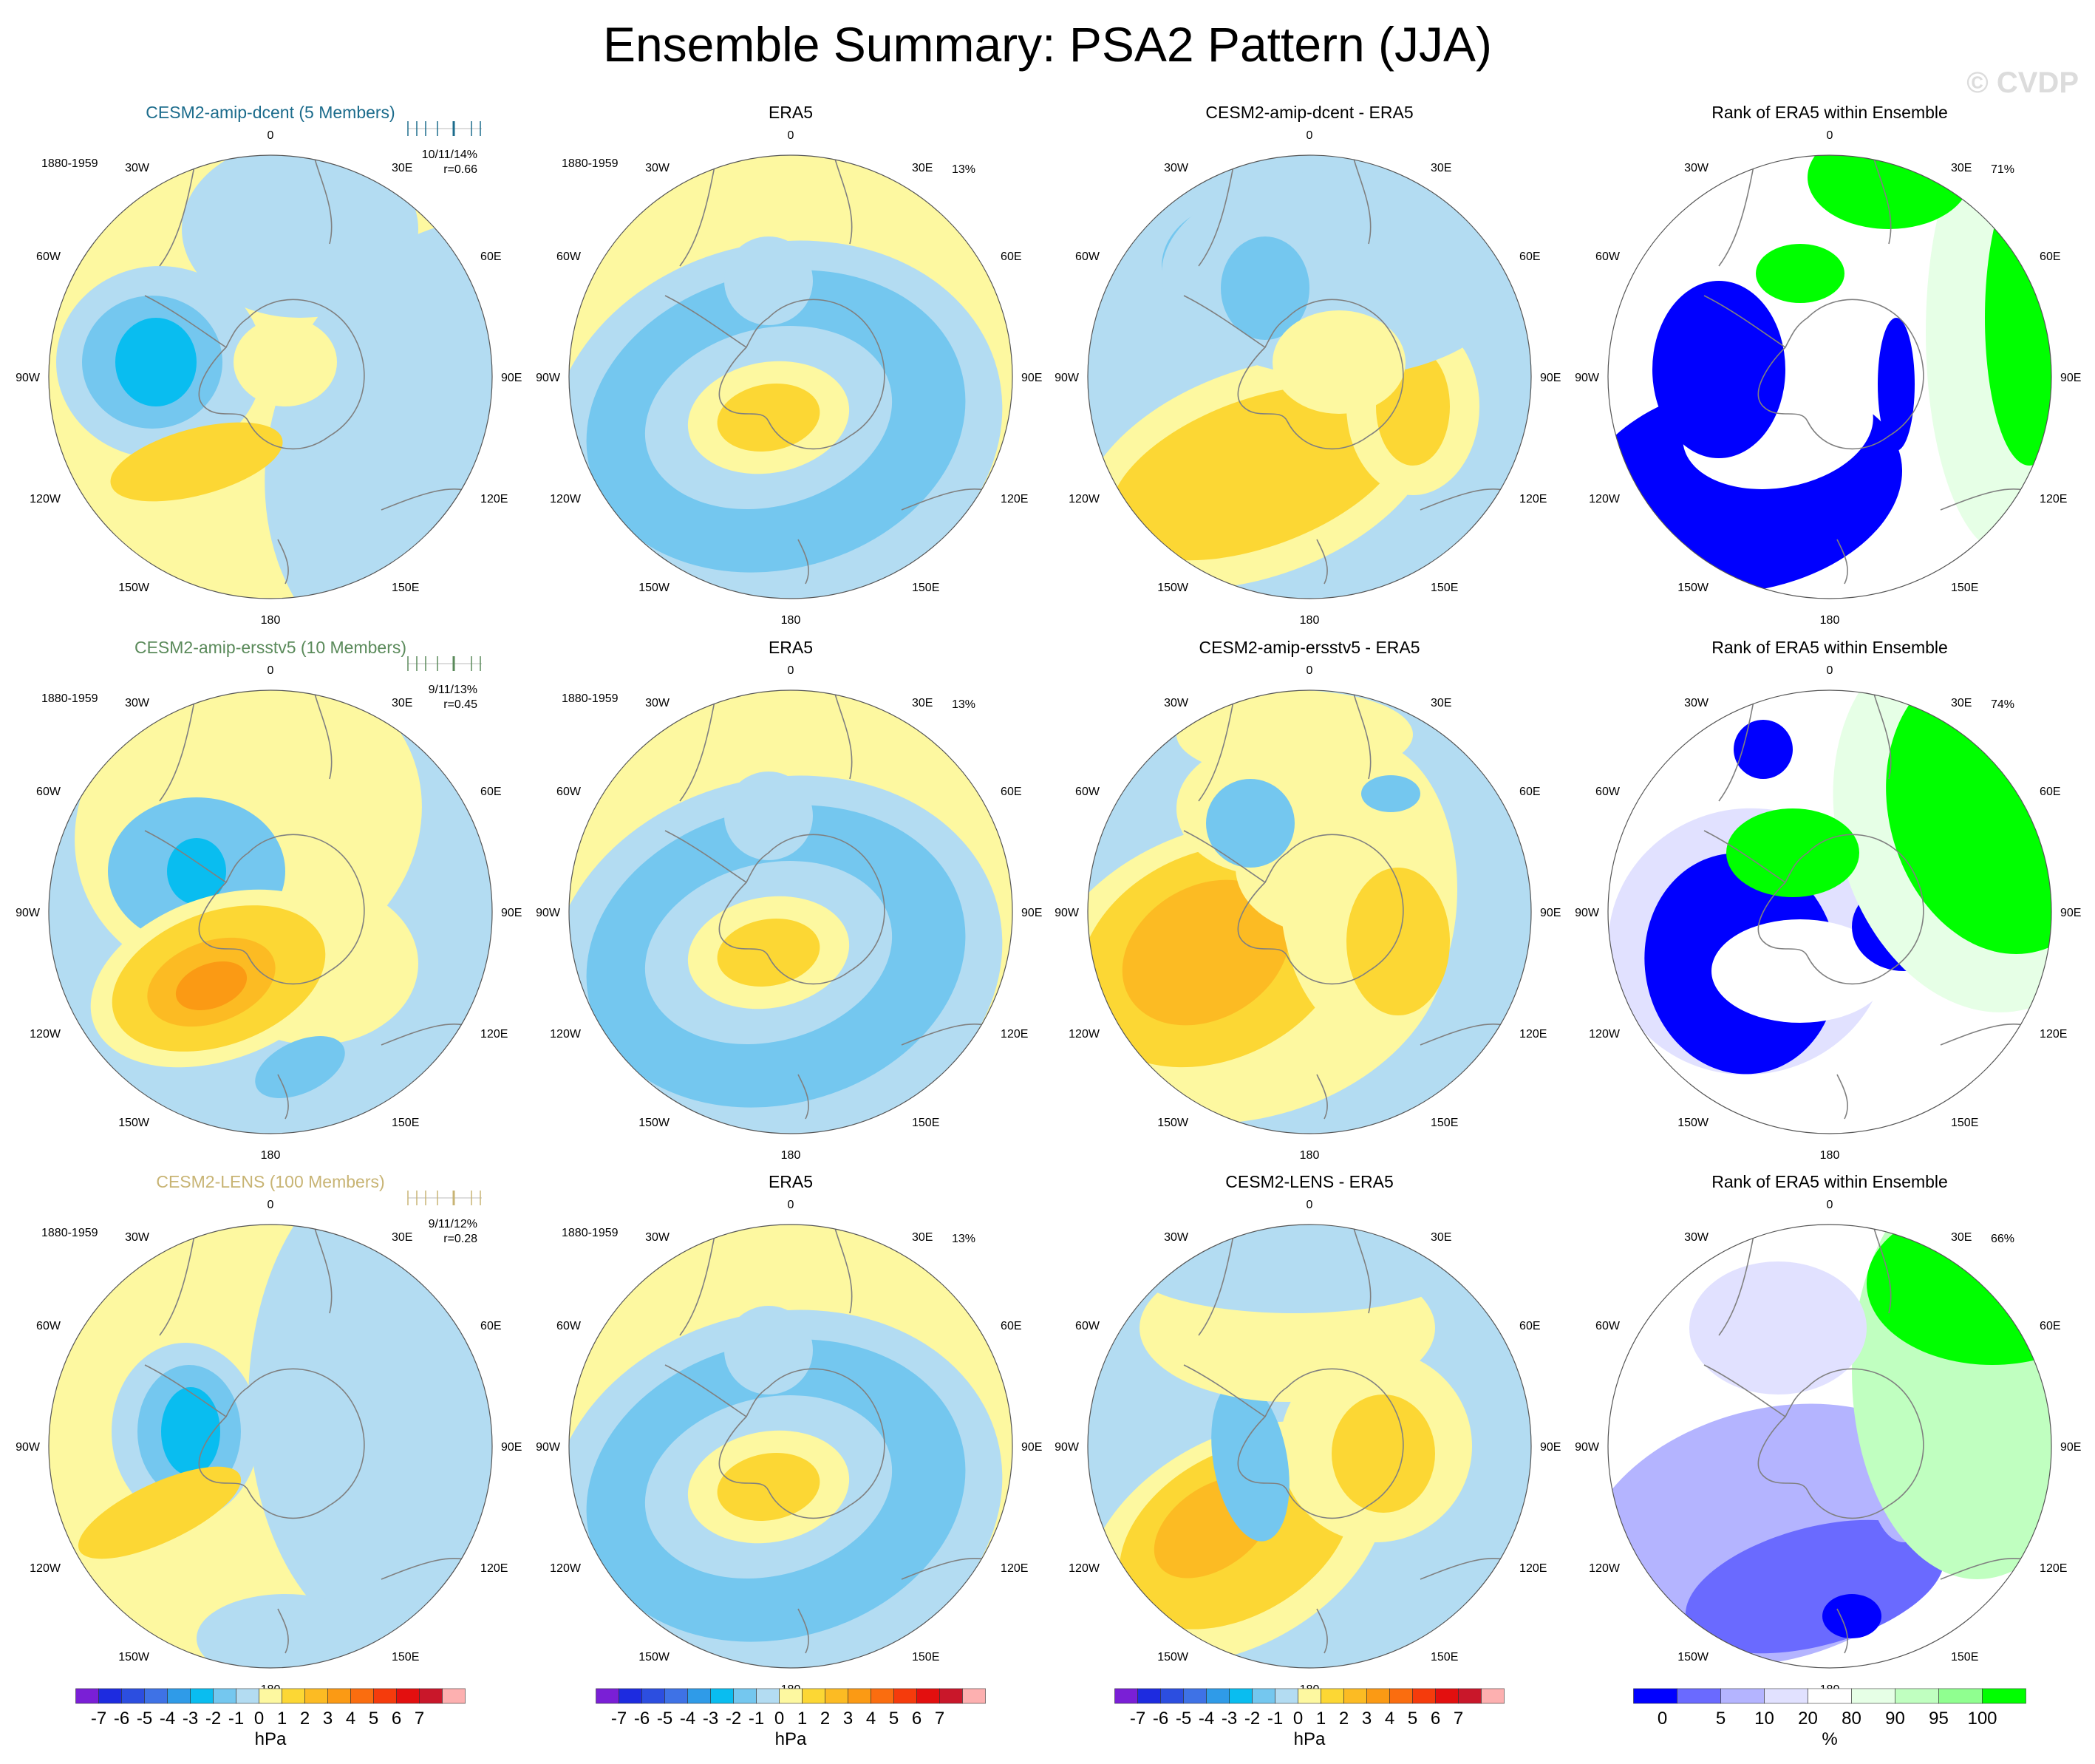 Image resolution: width=2095 pixels, height=1764 pixels. I want to click on colorbar-tick-label: 10, so click(1764, 1719).